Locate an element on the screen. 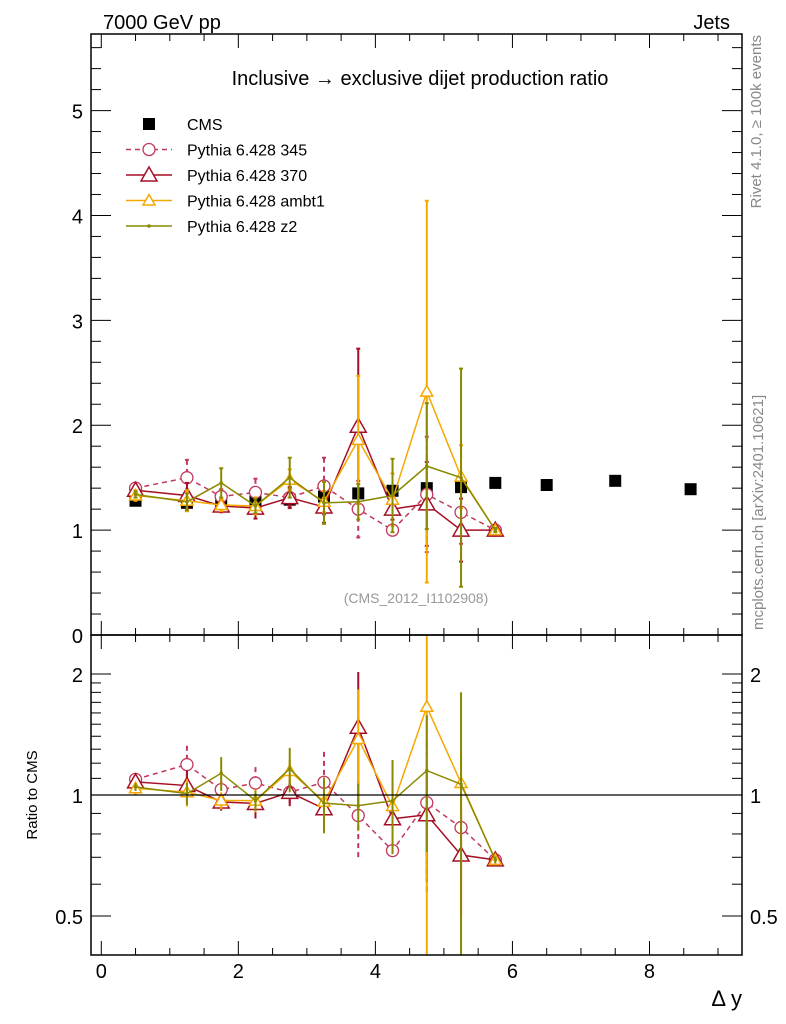 The width and height of the screenshot is (786, 1024). rivet-label: Rivet 4.1.0, ≥ 100k events is located at coordinates (756, 121).